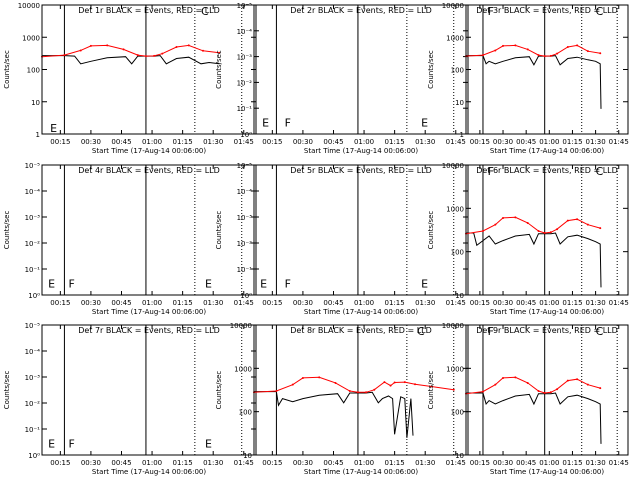  I want to click on marker-label-8-0: C, so click(421, 331).